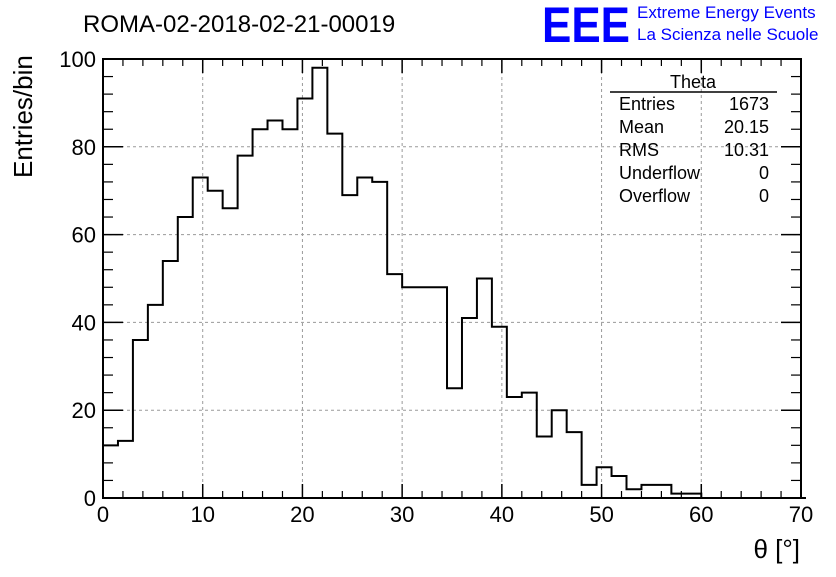 Image resolution: width=836 pixels, height=577 pixels. Describe the element at coordinates (647, 104) in the screenshot. I see `stat-label: Entries` at that location.